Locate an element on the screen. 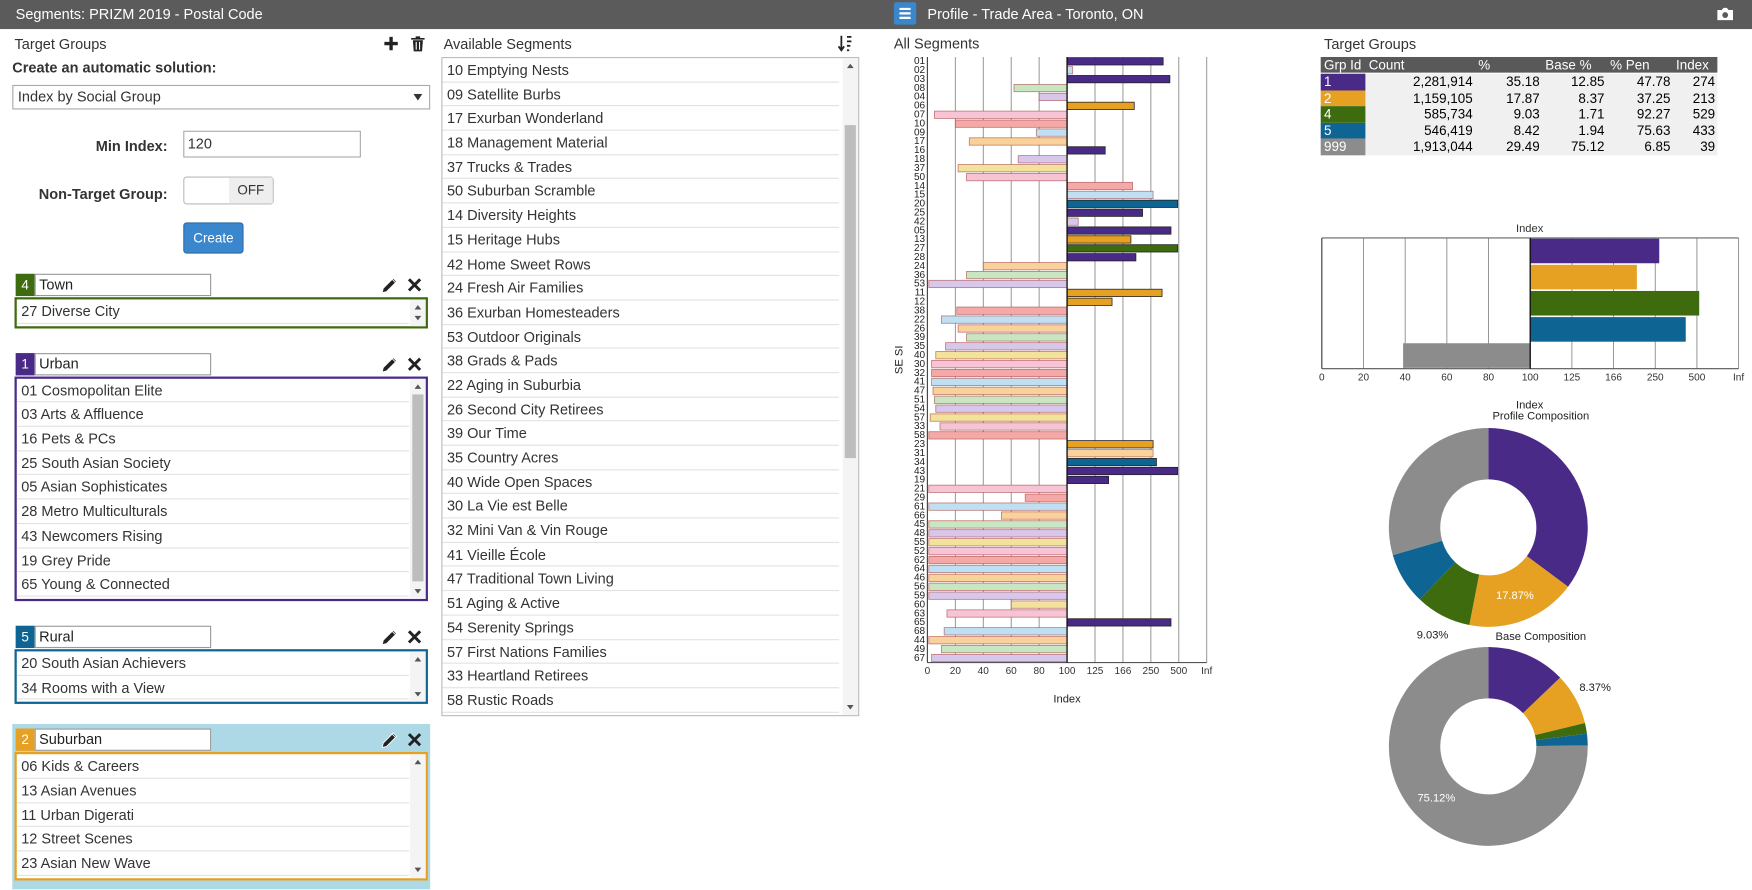  segment-item: 28 Metro Multiculturals is located at coordinates (212, 512).